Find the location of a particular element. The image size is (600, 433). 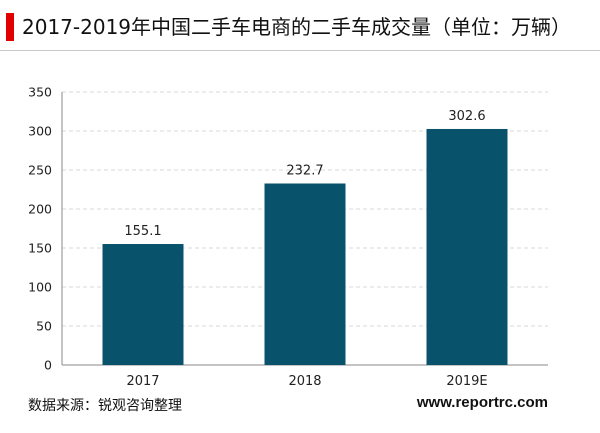

website-link: www.reportrc.com is located at coordinates (482, 402).